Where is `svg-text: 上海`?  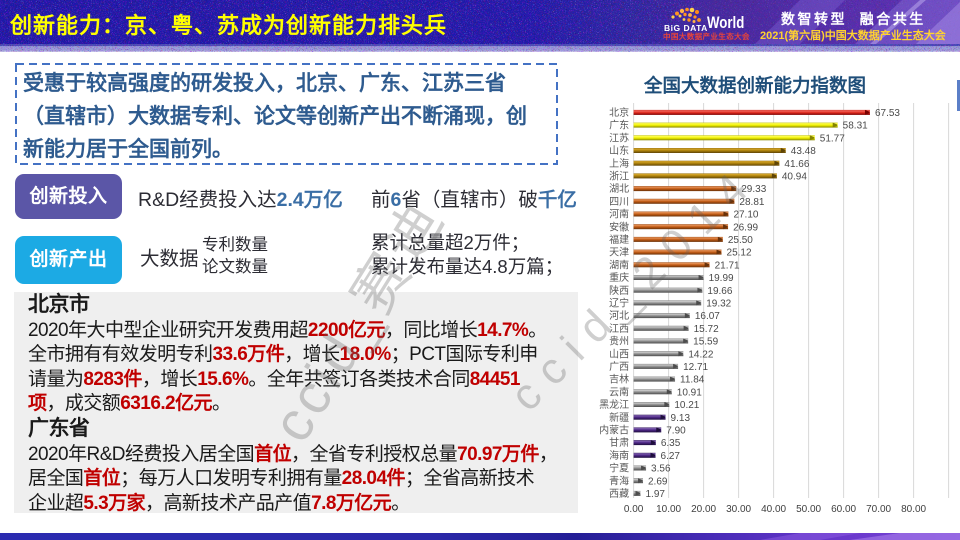 svg-text: 上海 is located at coordinates (619, 163).